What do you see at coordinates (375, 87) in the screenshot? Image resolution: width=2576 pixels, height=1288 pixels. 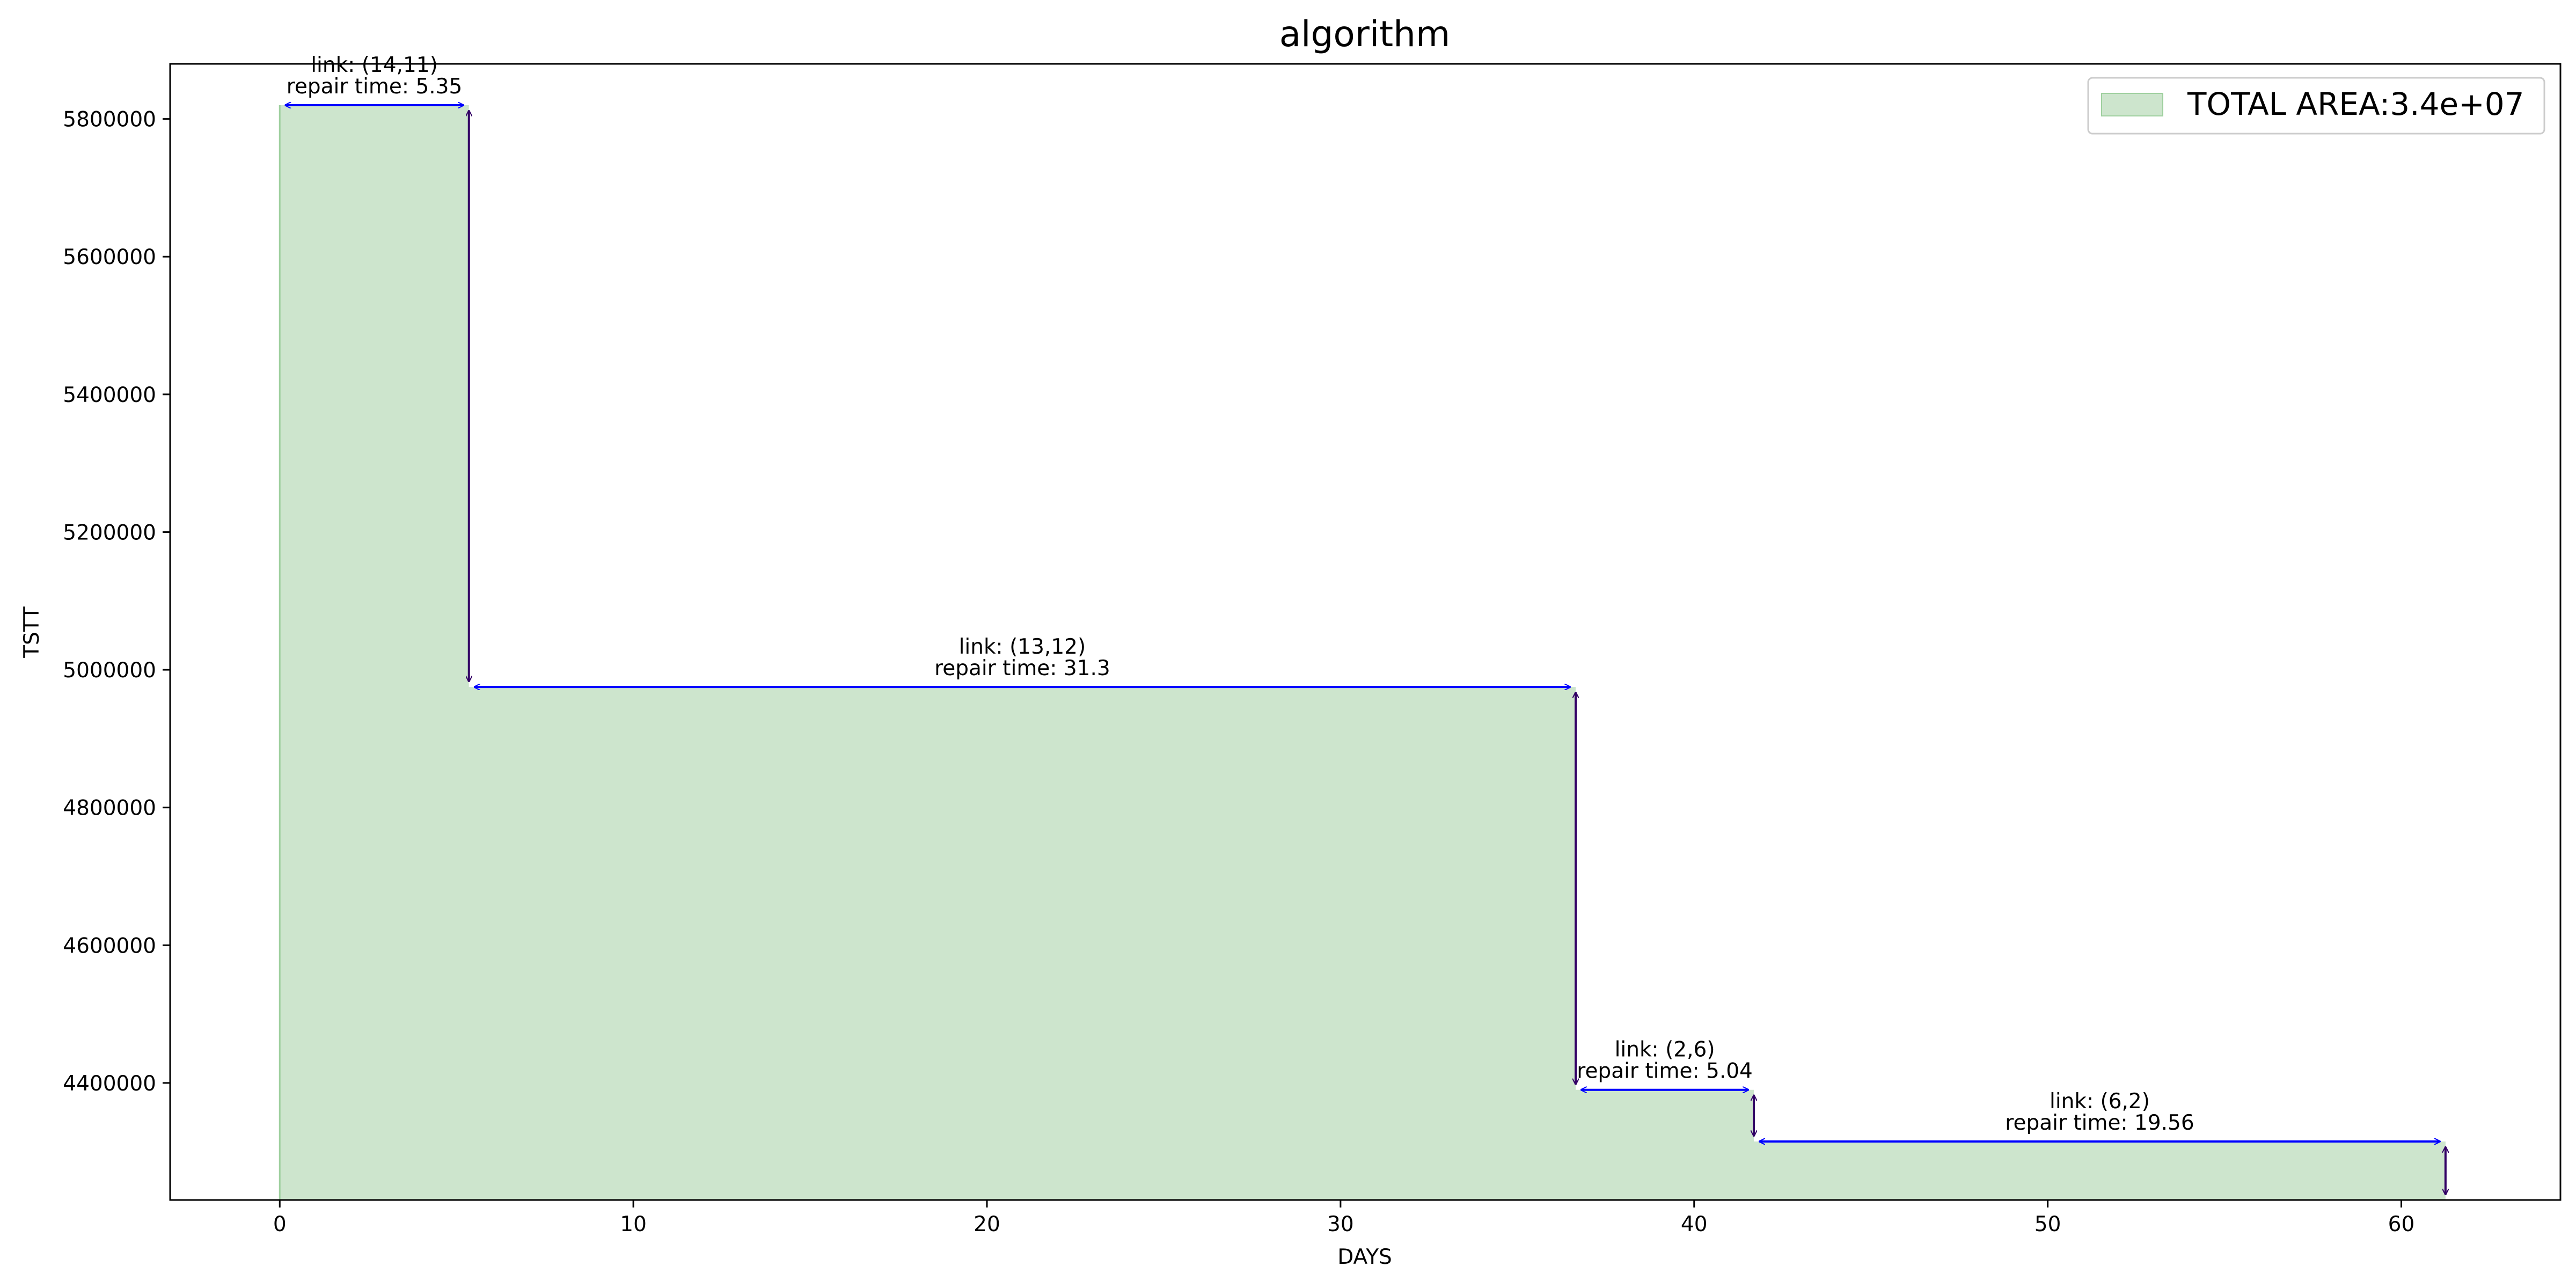 I see `annotation-repair-label: repair time: 5.35` at bounding box center [375, 87].